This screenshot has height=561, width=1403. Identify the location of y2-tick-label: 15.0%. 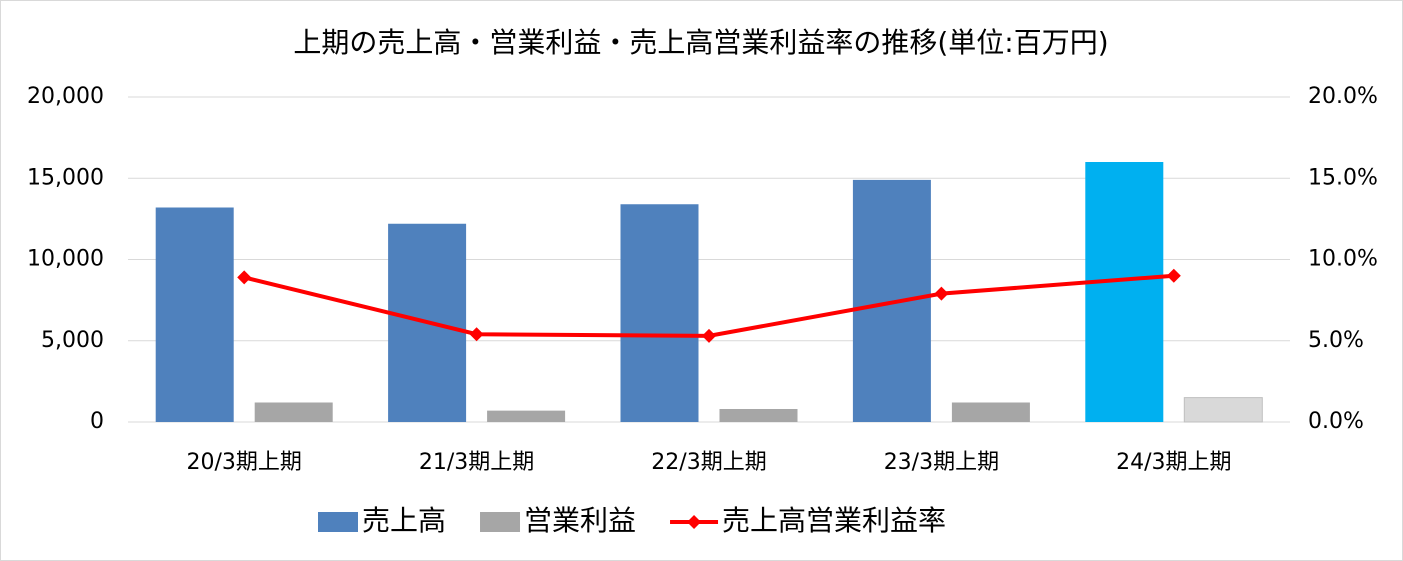
(1343, 177).